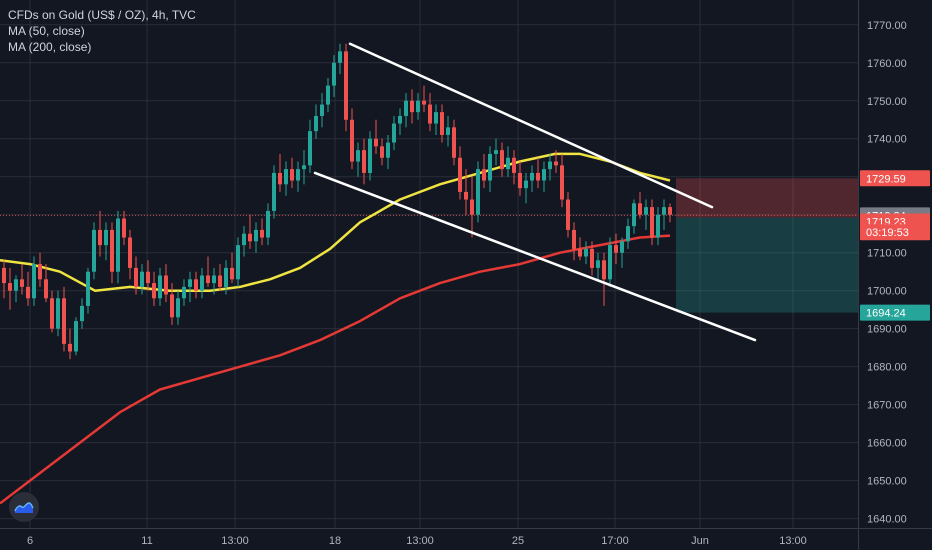 The height and width of the screenshot is (550, 932). I want to click on upper-trendline, so click(531, 125).